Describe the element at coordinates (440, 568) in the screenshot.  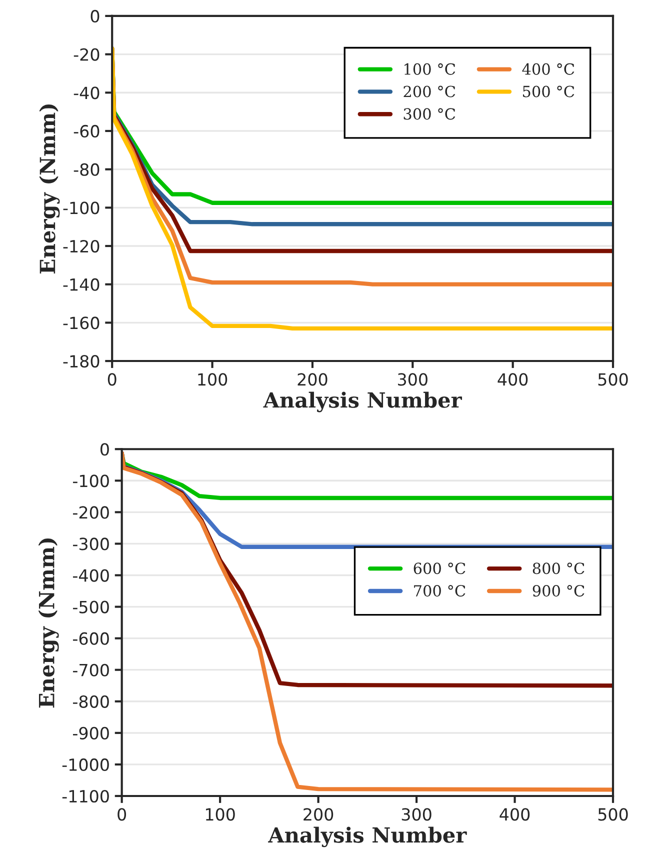
I see `legend-label: 600 °C` at that location.